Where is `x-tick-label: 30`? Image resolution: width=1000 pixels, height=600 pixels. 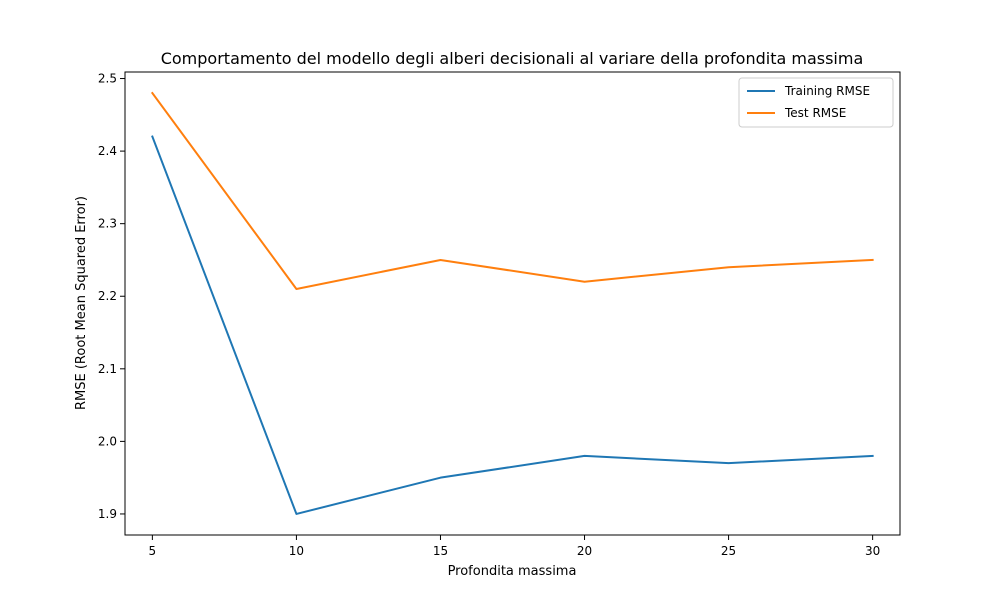 x-tick-label: 30 is located at coordinates (872, 551).